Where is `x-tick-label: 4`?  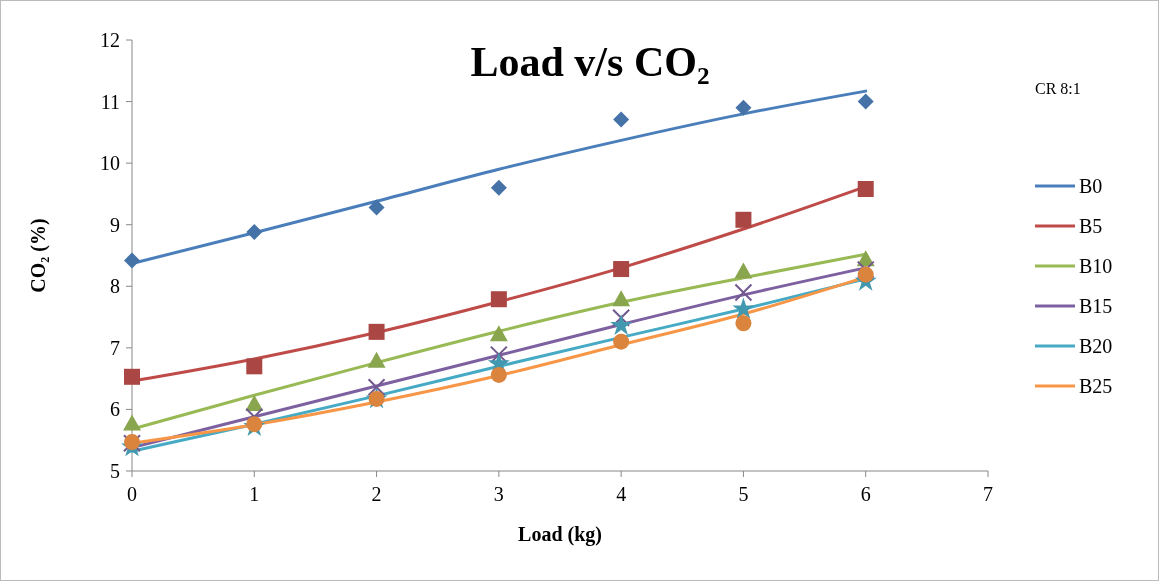
x-tick-label: 4 is located at coordinates (621, 494).